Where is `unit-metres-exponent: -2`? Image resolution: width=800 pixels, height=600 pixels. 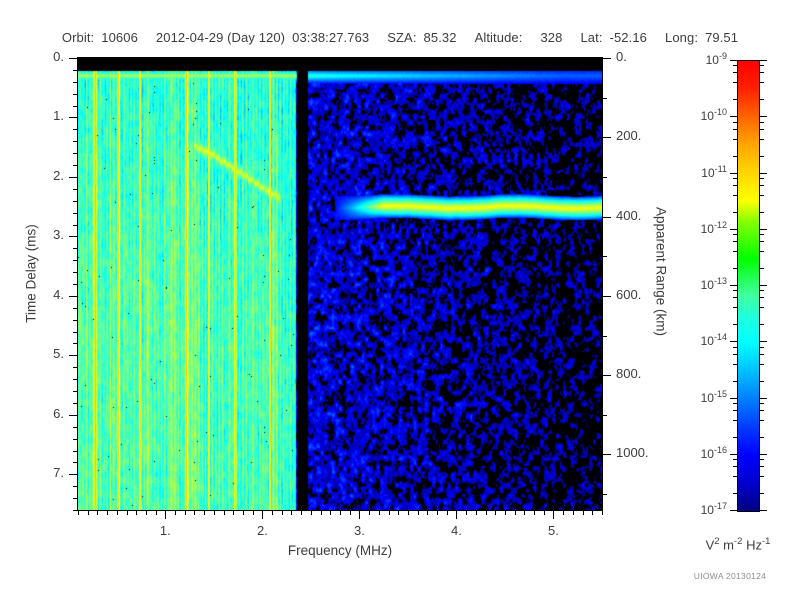 unit-metres-exponent: -2 is located at coordinates (738, 541).